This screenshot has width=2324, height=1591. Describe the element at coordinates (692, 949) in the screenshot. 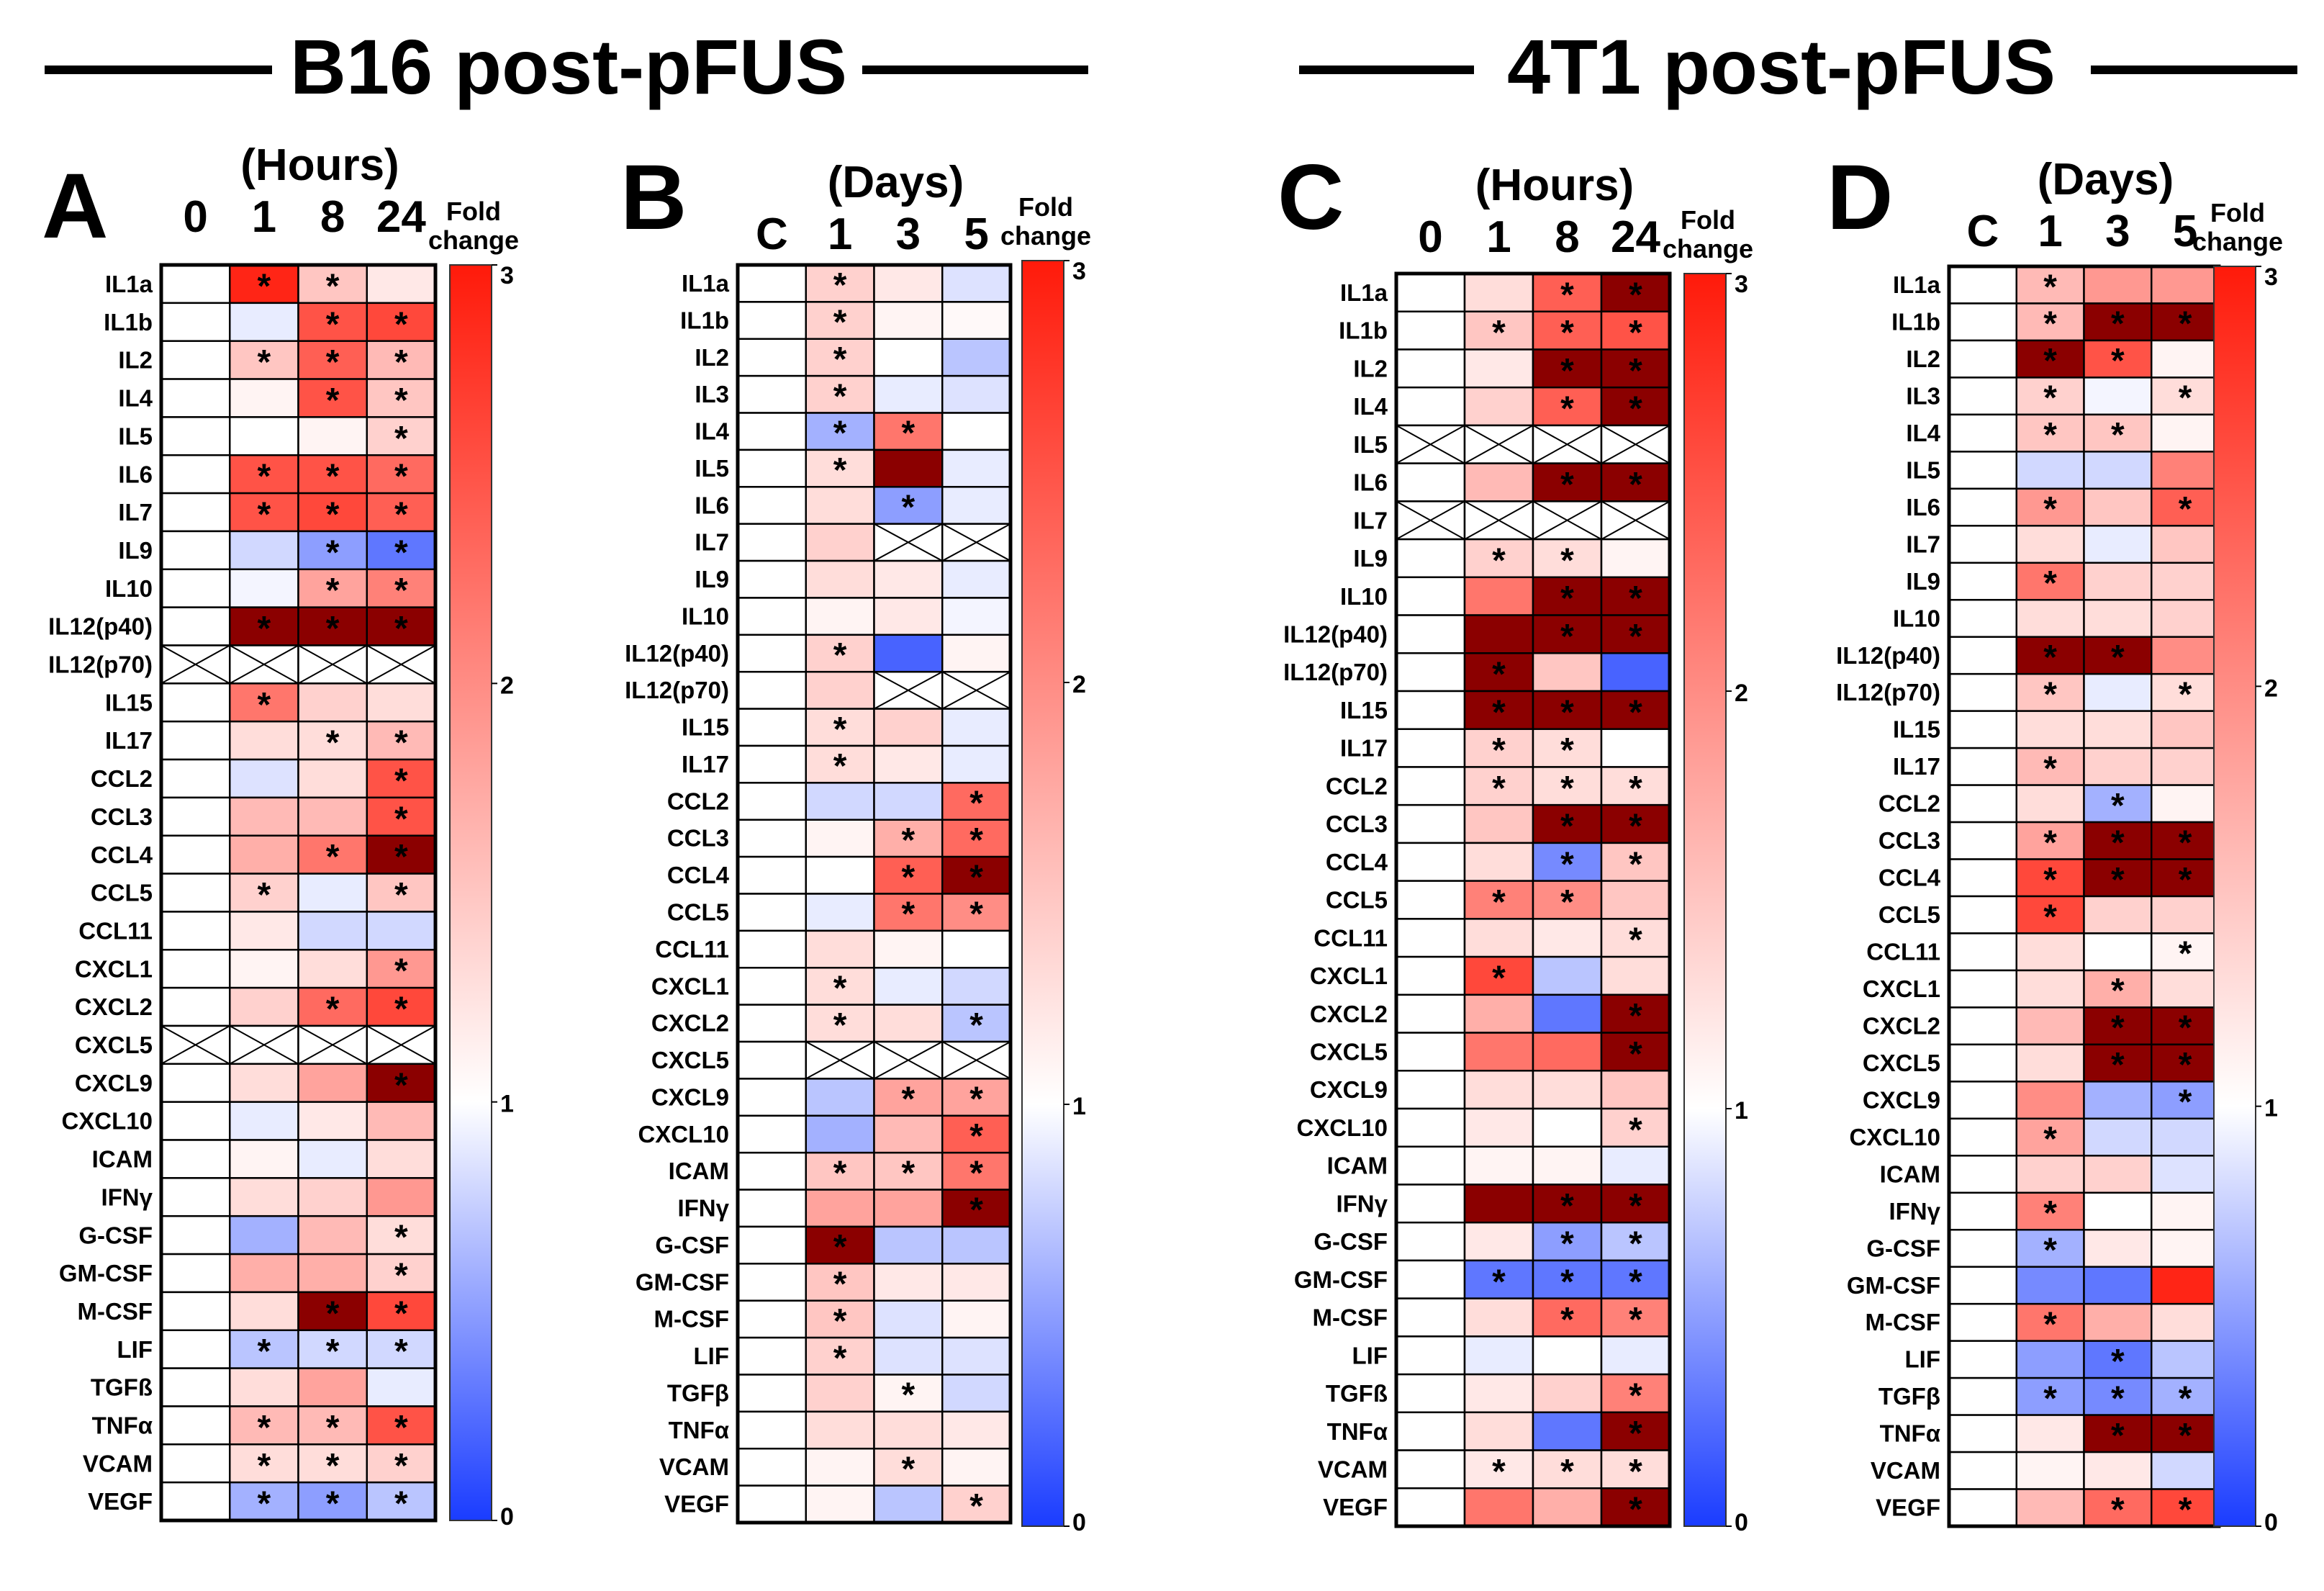

I see `row-label: CCL11` at that location.